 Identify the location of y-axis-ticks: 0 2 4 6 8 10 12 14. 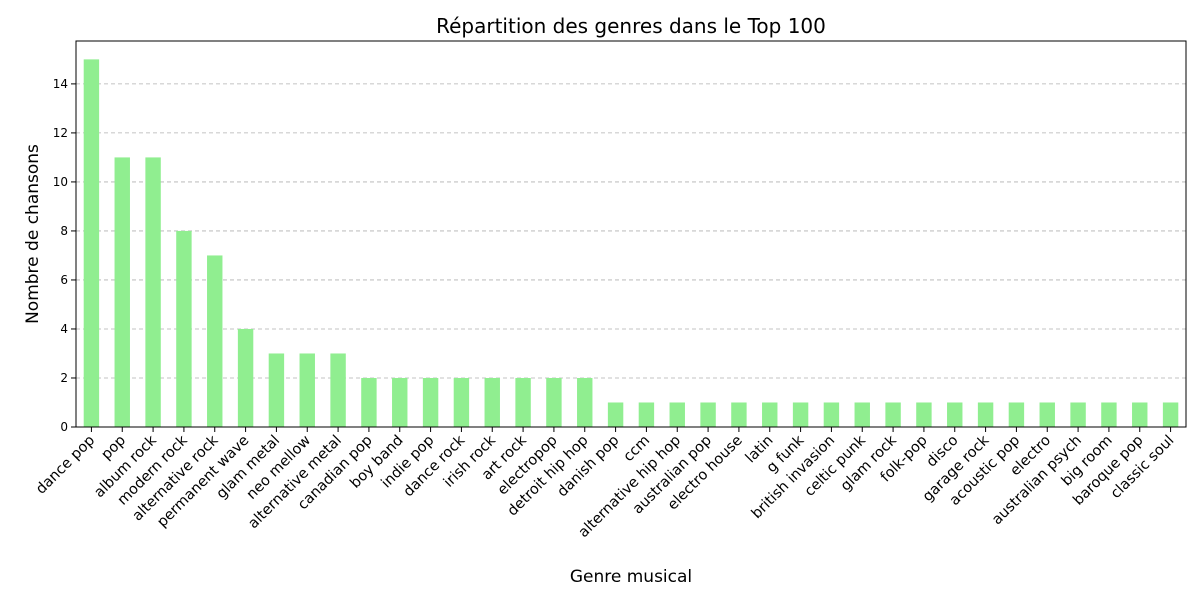
(64, 255).